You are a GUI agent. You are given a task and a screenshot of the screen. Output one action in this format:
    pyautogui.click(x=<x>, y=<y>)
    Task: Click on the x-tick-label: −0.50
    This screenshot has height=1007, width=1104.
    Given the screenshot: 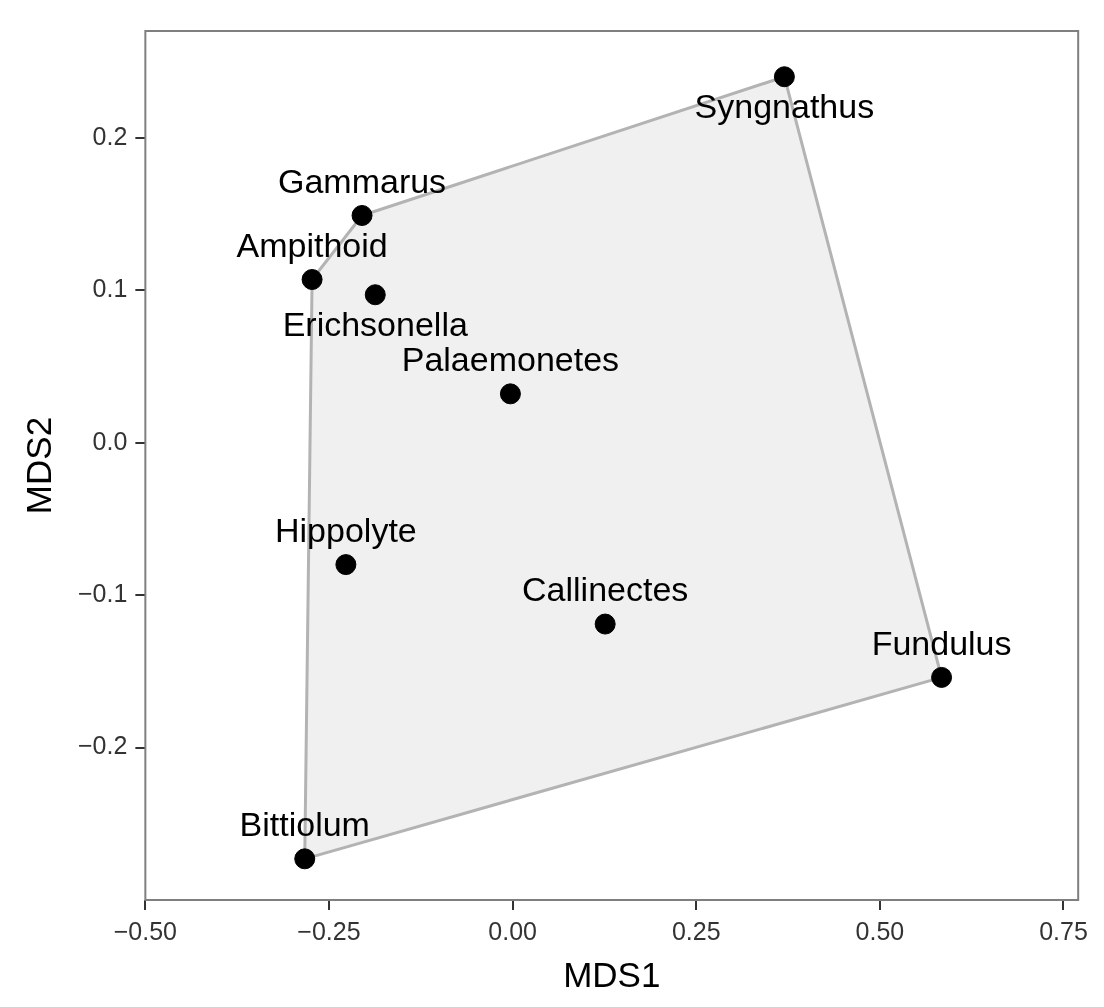 What is the action you would take?
    pyautogui.click(x=145, y=930)
    